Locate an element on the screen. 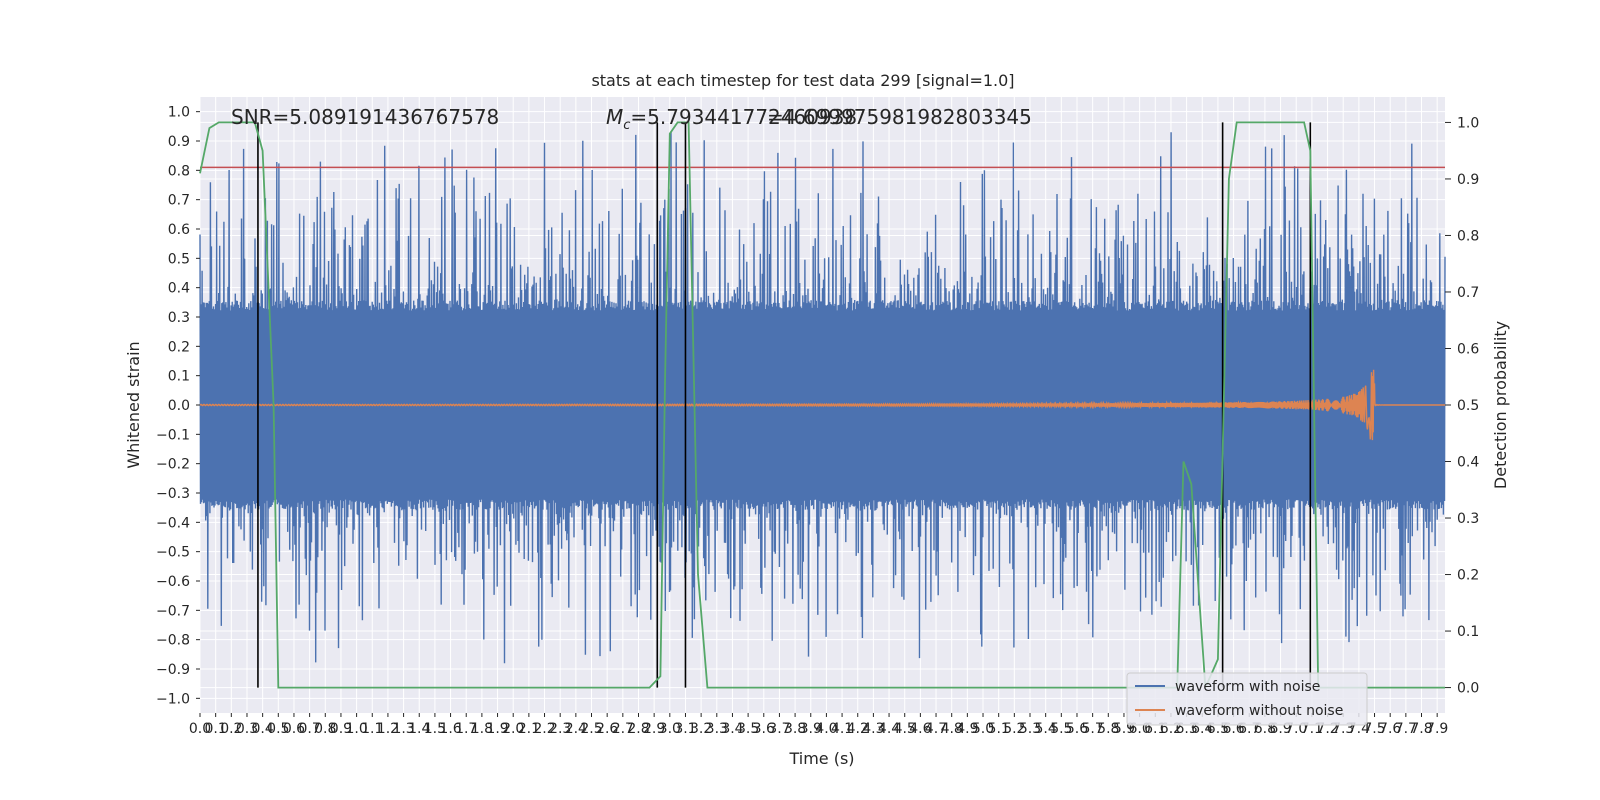 The image size is (1600, 800). x-tick-label: 4.1 is located at coordinates (842, 729).